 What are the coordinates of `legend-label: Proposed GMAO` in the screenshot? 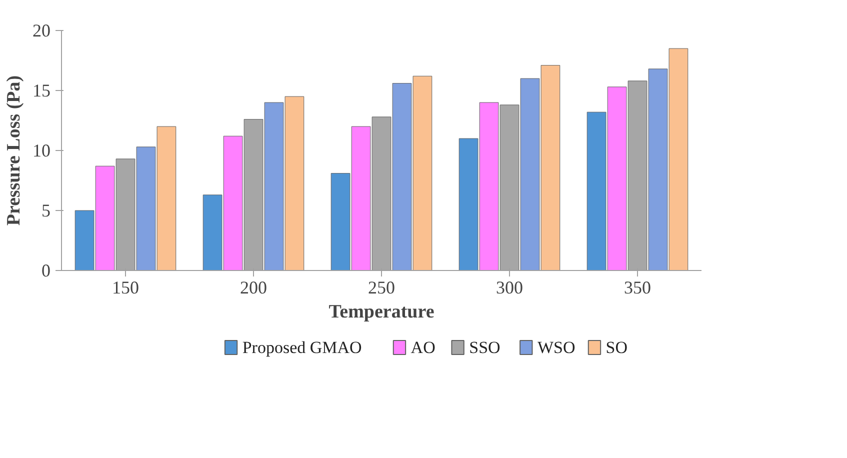 It's located at (302, 347).